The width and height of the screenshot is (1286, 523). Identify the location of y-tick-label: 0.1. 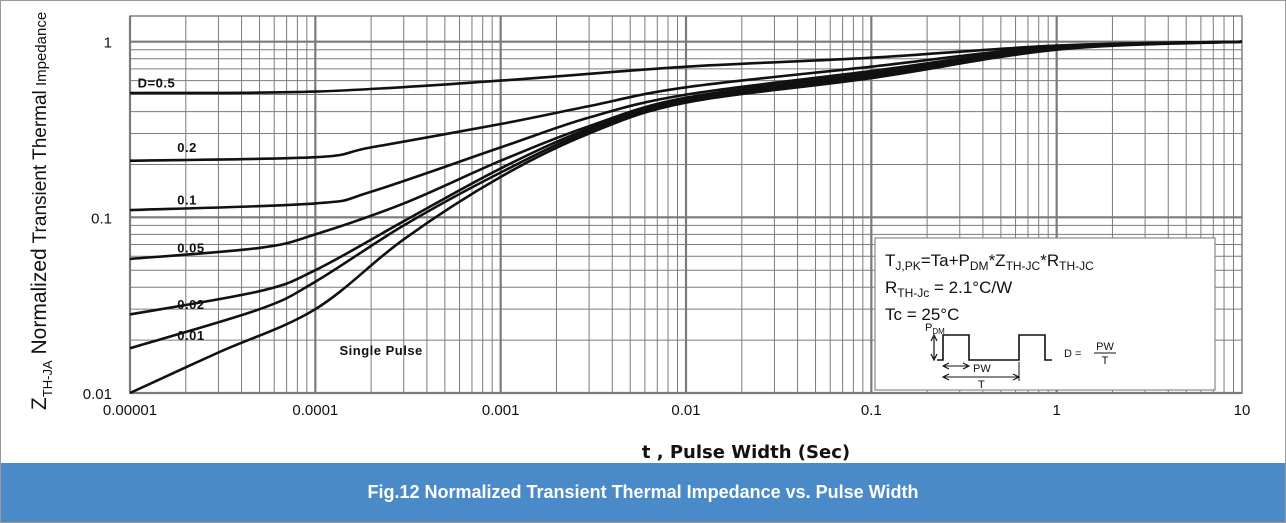
(101, 218).